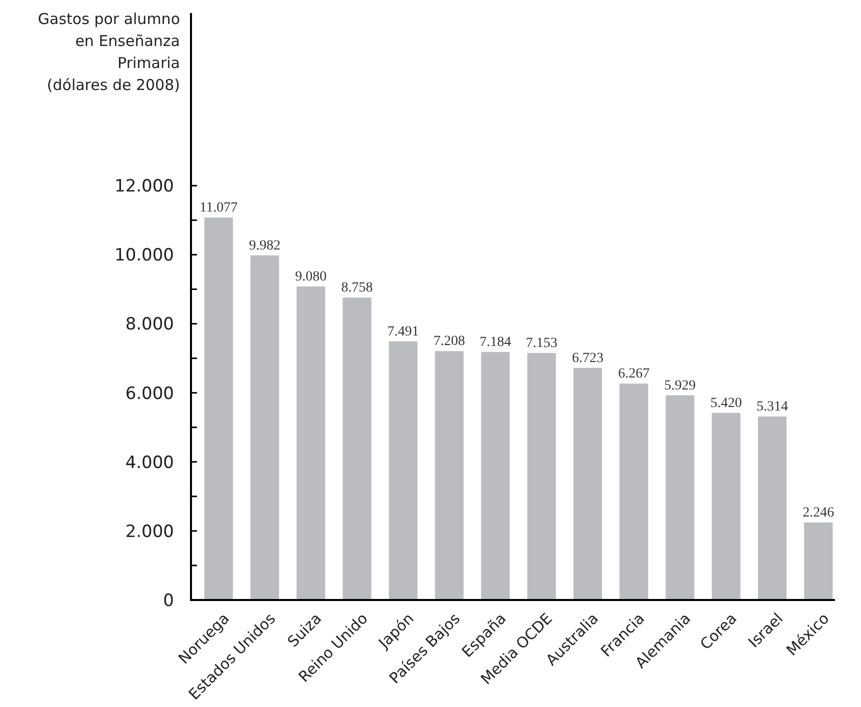 The width and height of the screenshot is (861, 707). Describe the element at coordinates (109, 52) in the screenshot. I see `y-axis-title: Gastos por alumno en Enseñanza Primaria (dólares de 2008)` at that location.